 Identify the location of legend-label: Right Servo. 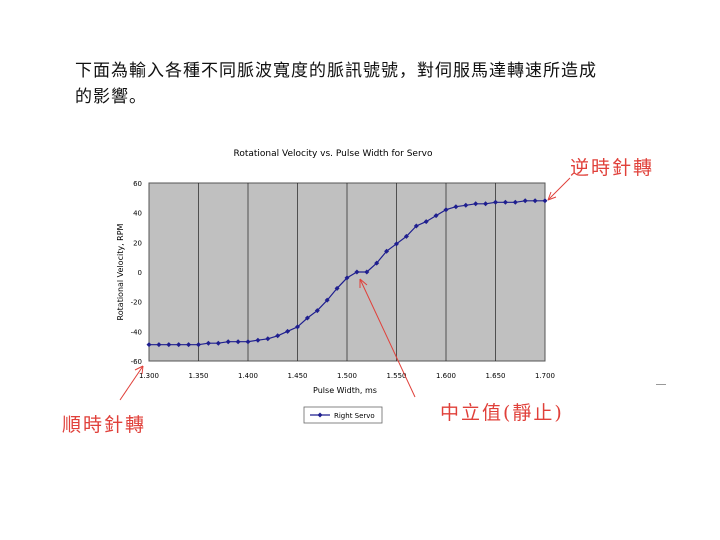
(354, 416).